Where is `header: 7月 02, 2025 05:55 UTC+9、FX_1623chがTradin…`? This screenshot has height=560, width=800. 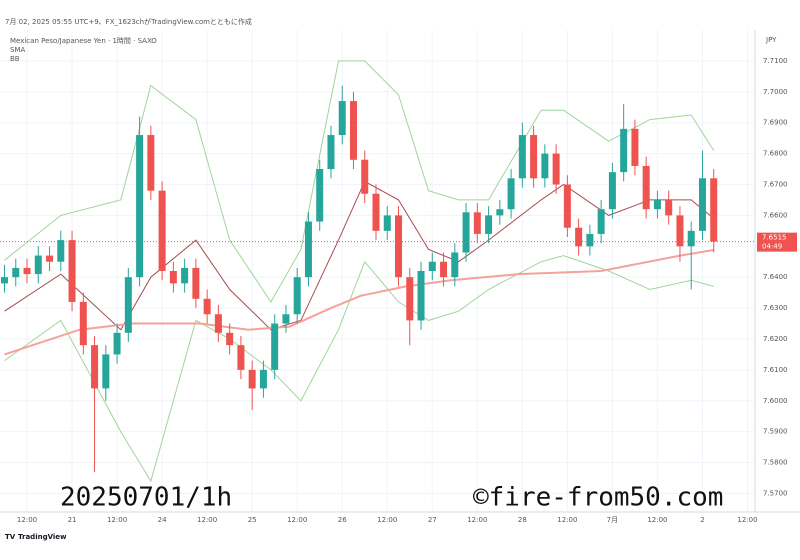
header: 7月 02, 2025 05:55 UTC+9、FX_1623chがTradin… is located at coordinates (128, 21).